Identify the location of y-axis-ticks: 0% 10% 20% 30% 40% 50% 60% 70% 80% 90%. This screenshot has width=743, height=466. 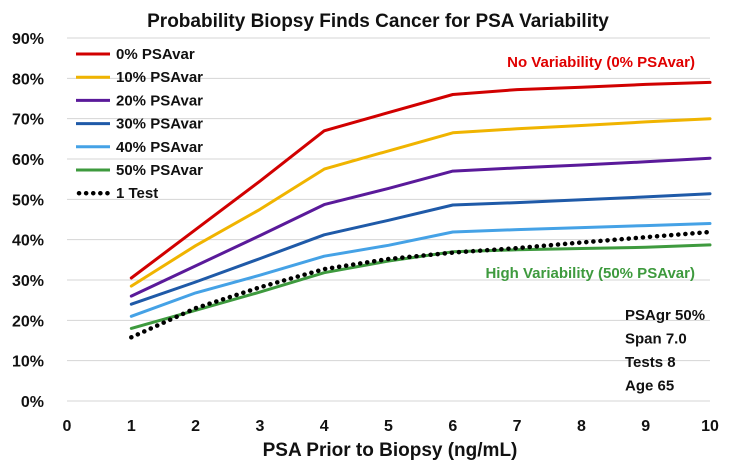
(28, 221).